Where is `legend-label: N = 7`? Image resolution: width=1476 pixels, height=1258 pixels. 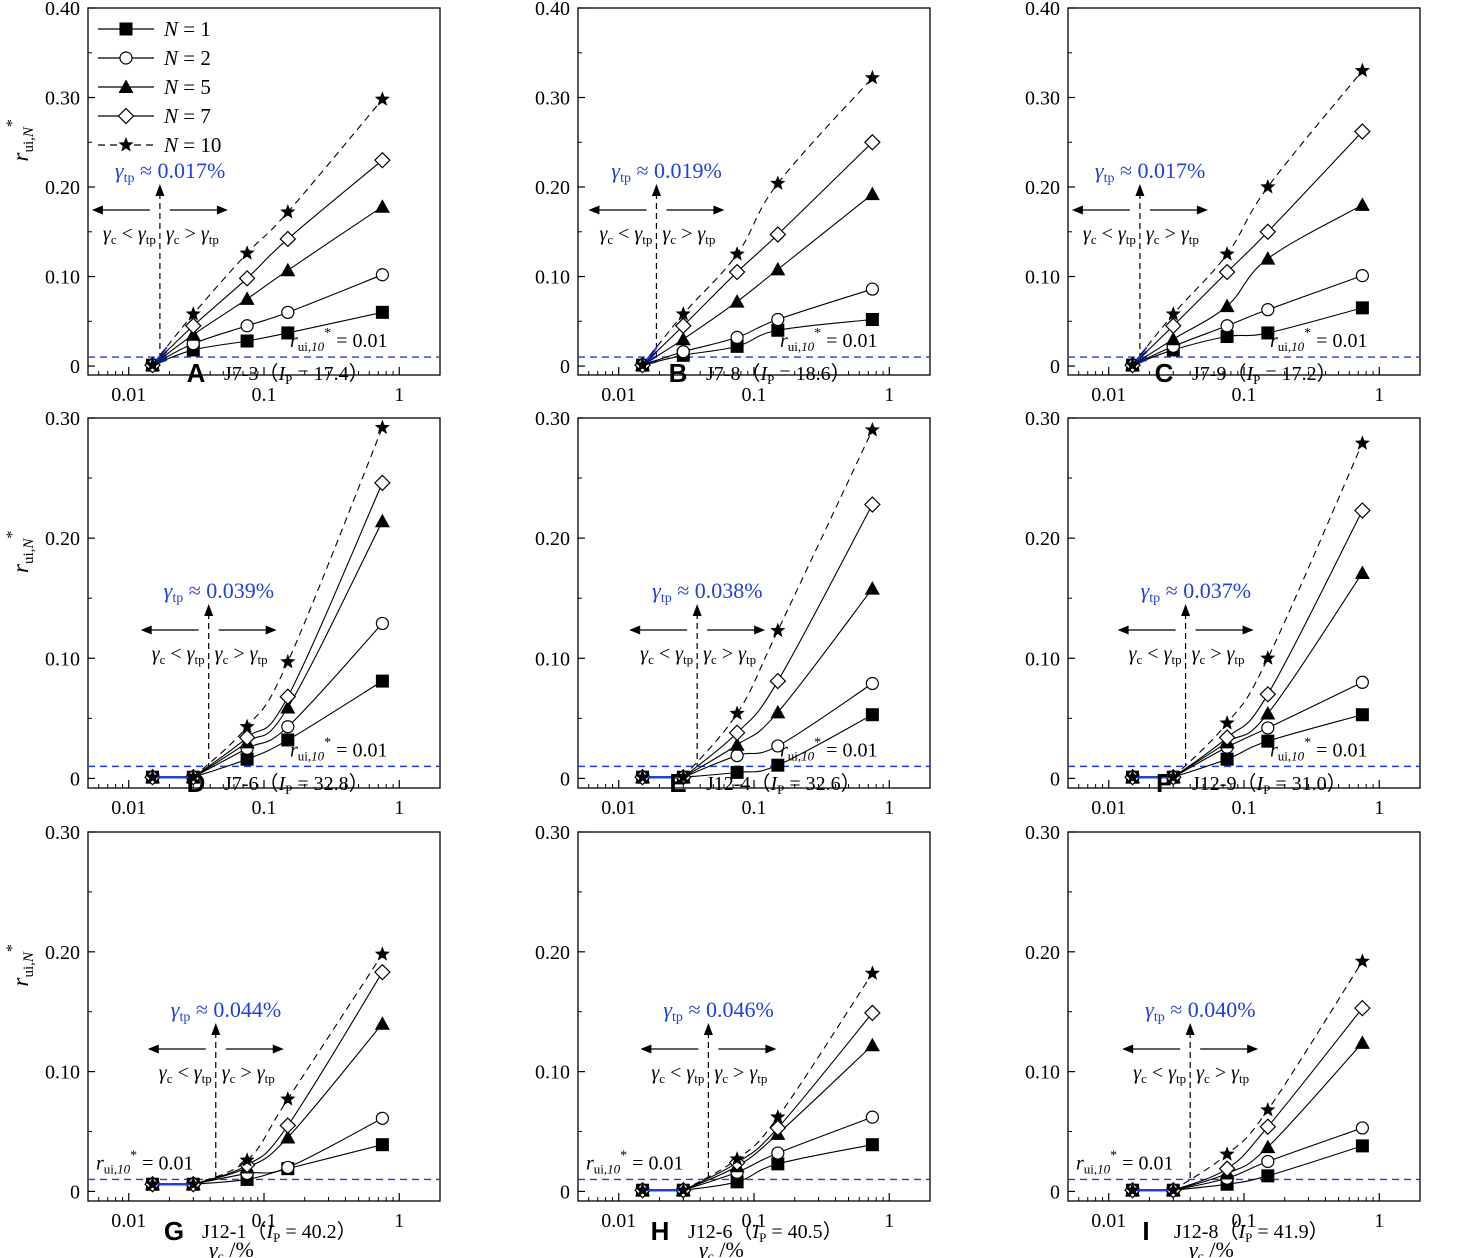 legend-label: N = 7 is located at coordinates (187, 116).